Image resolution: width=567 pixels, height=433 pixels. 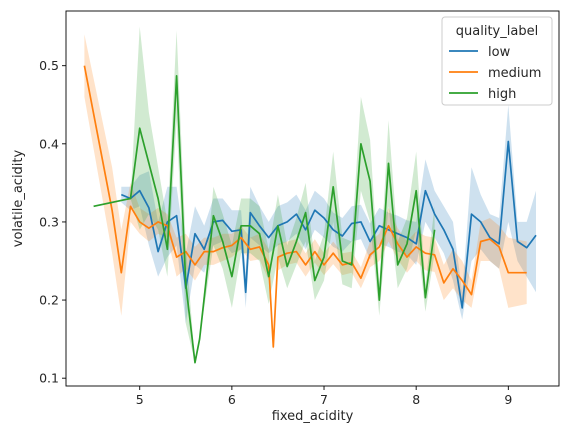 I want to click on legend-title: quality_label, so click(x=497, y=31).